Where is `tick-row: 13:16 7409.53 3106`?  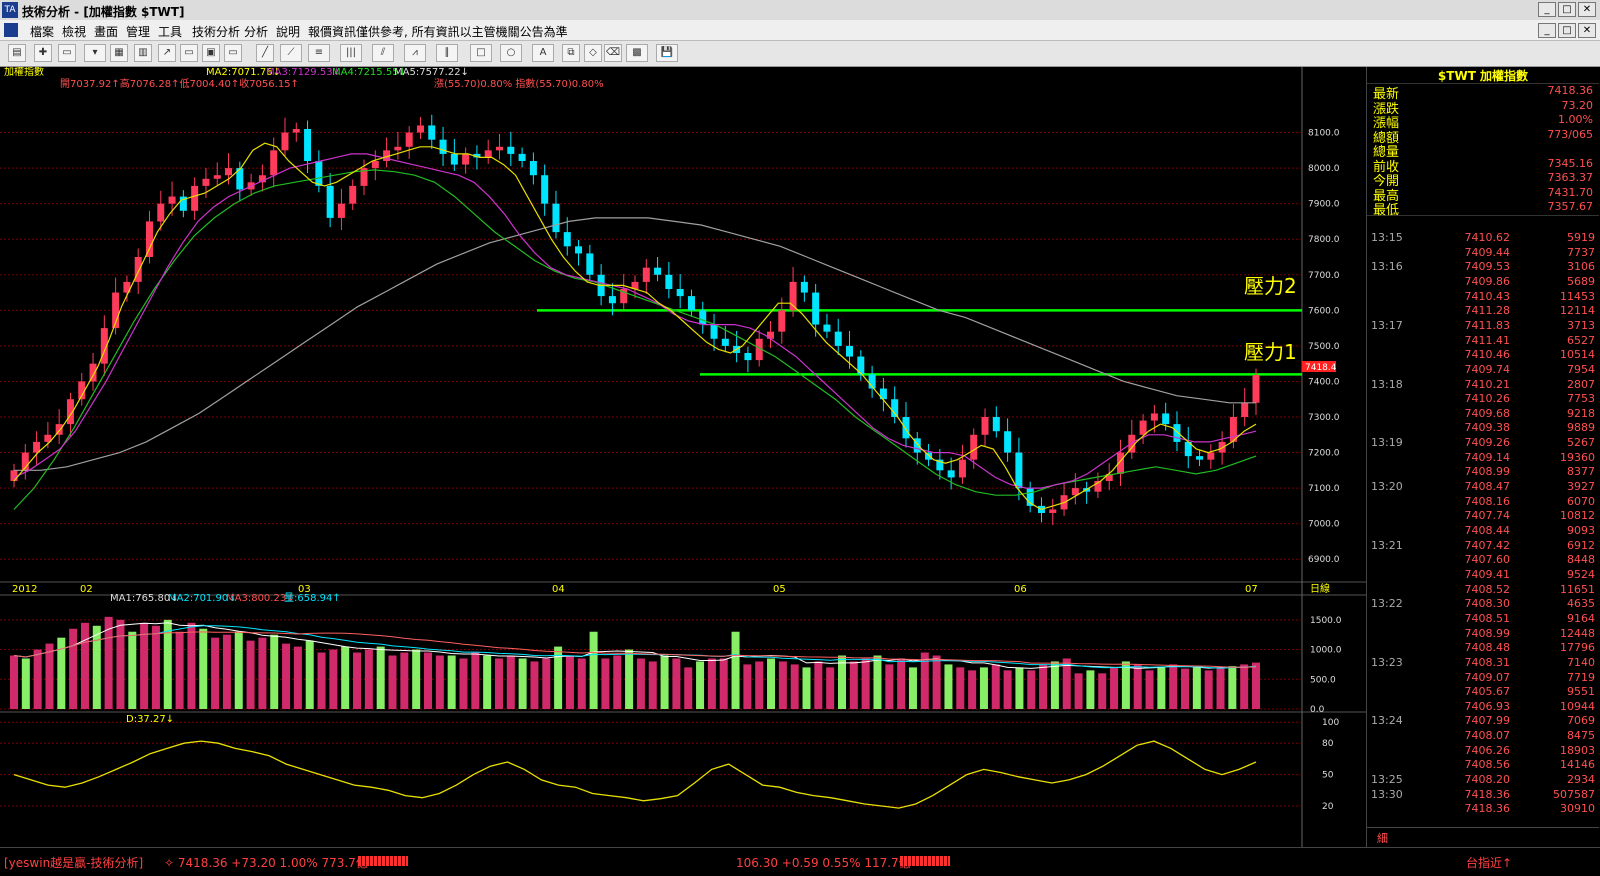
tick-row: 13:16 7409.53 3106 is located at coordinates (1483, 267).